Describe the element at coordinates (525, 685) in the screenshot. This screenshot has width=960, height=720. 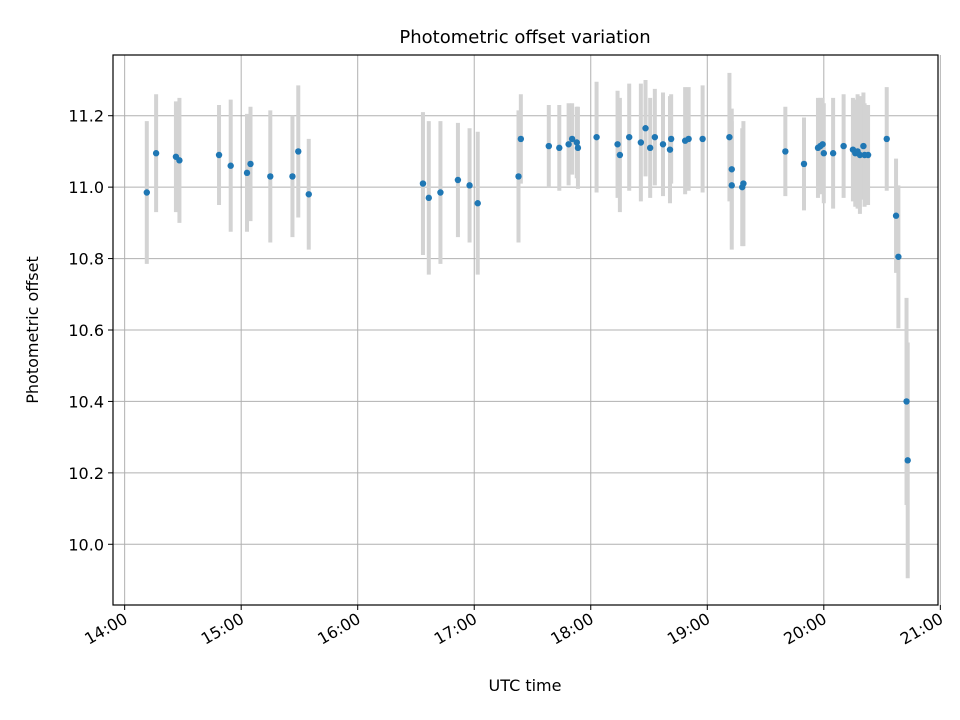
I see `x-axis-label: UTC time` at that location.